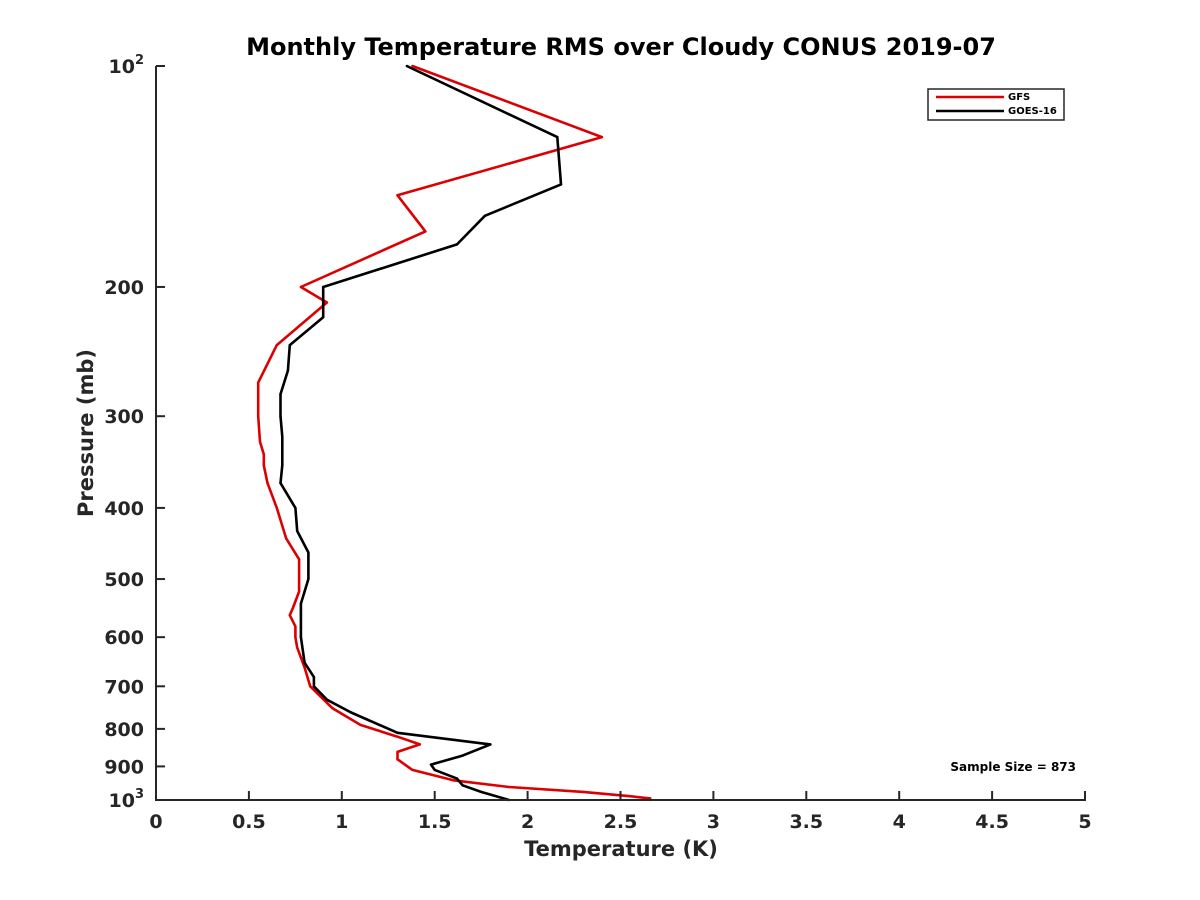 Image resolution: width=1200 pixels, height=900 pixels. I want to click on y-tick-label: 700, so click(124, 687).